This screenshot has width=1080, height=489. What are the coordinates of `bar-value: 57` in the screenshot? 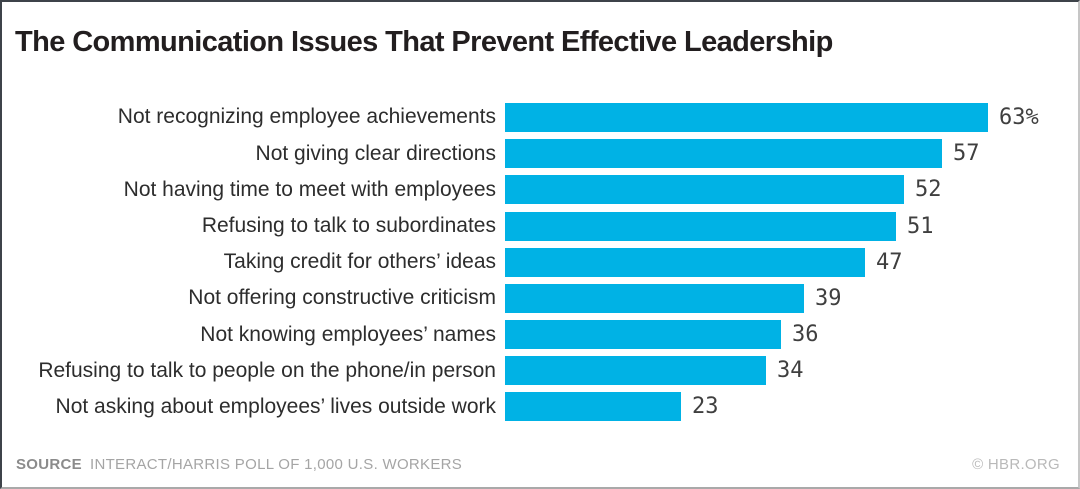 It's located at (966, 154).